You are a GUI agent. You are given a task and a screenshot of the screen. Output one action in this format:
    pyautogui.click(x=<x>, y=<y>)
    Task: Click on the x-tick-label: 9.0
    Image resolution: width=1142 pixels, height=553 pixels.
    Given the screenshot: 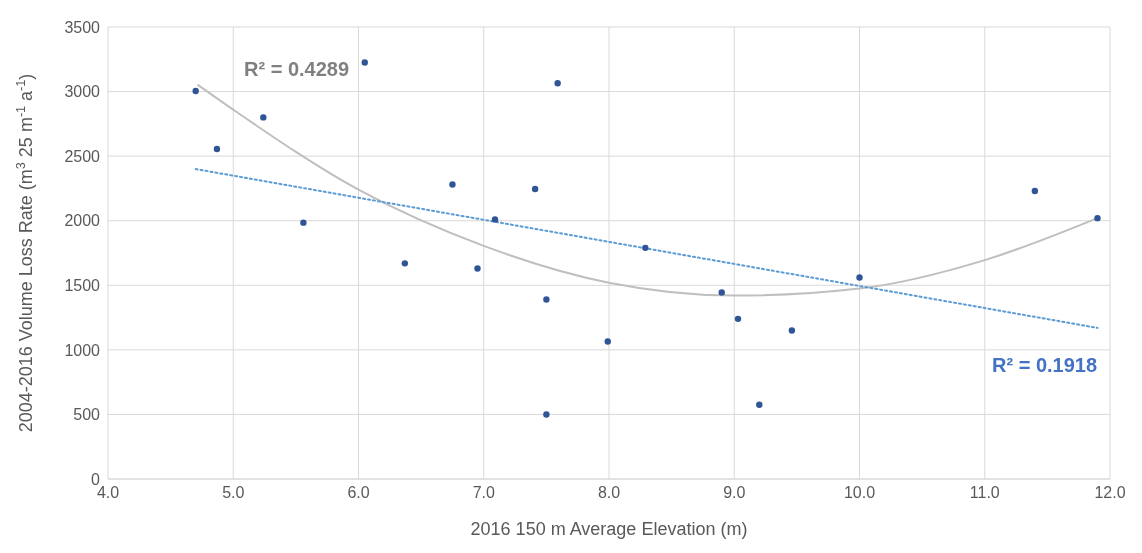 What is the action you would take?
    pyautogui.click(x=734, y=493)
    